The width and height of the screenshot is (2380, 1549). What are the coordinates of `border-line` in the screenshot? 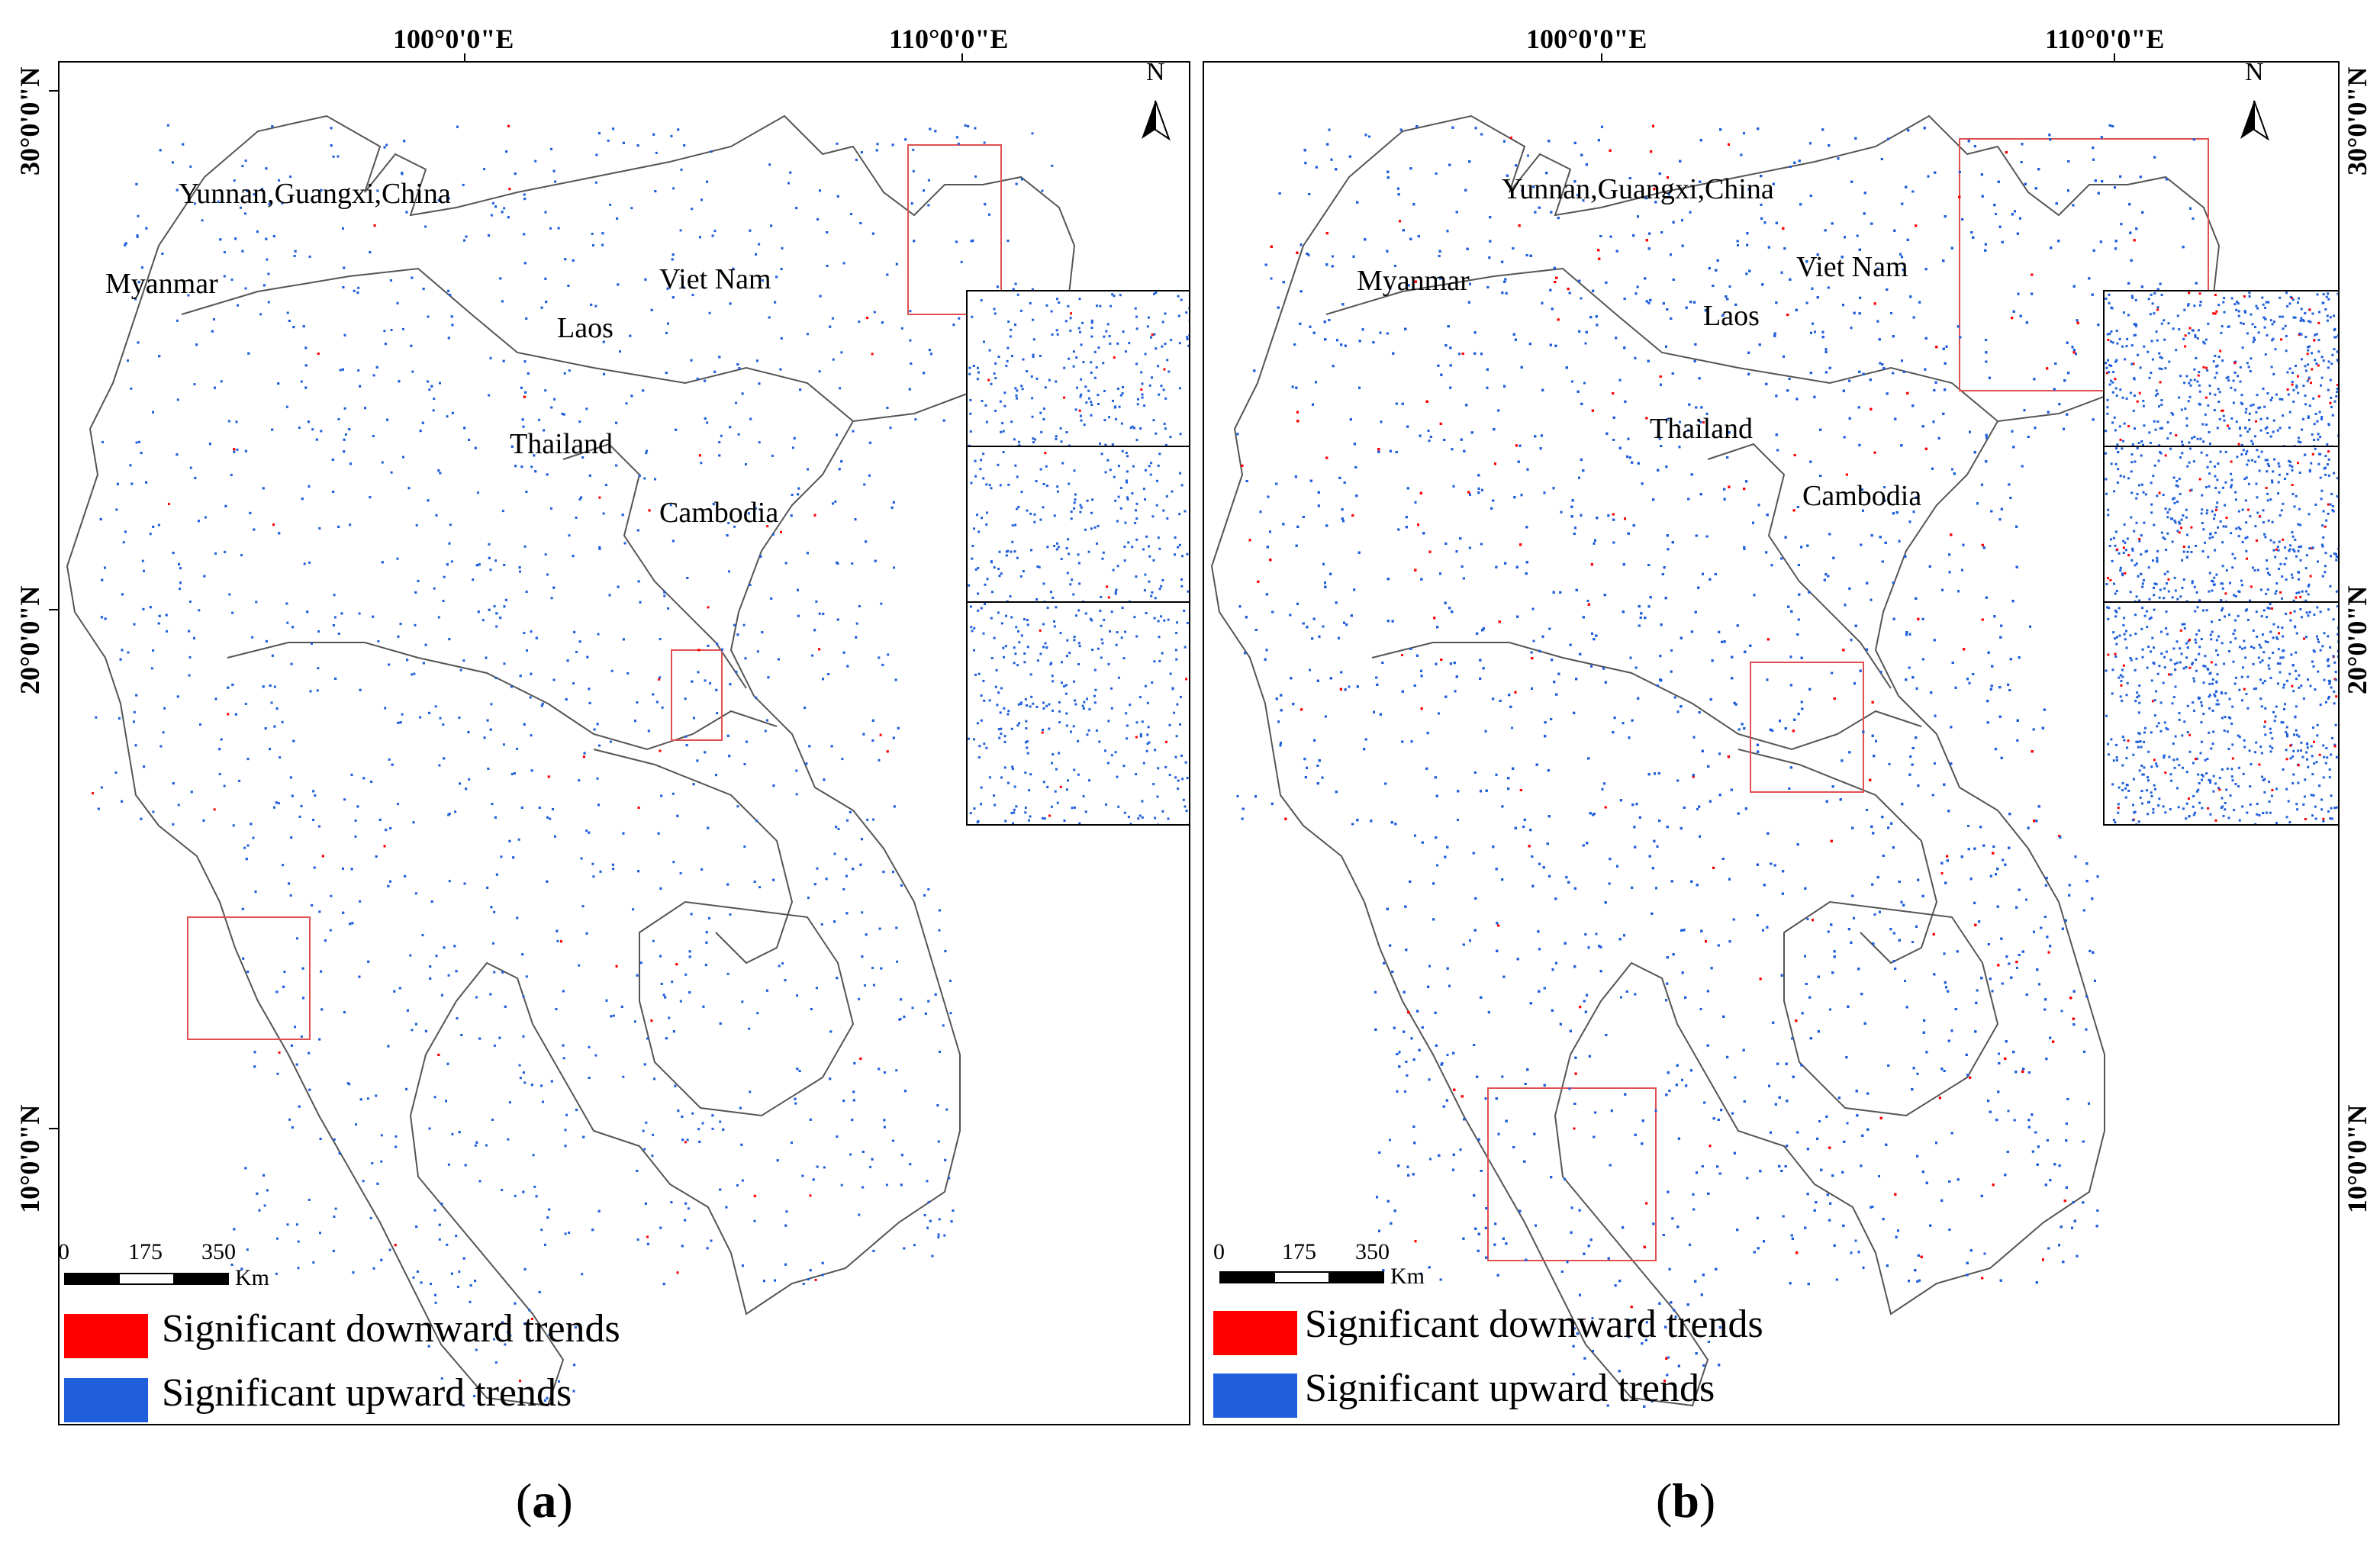 It's located at (503, 696).